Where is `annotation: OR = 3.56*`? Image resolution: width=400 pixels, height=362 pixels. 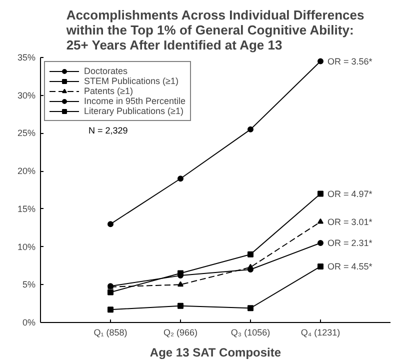 annotation: OR = 3.56* is located at coordinates (350, 61).